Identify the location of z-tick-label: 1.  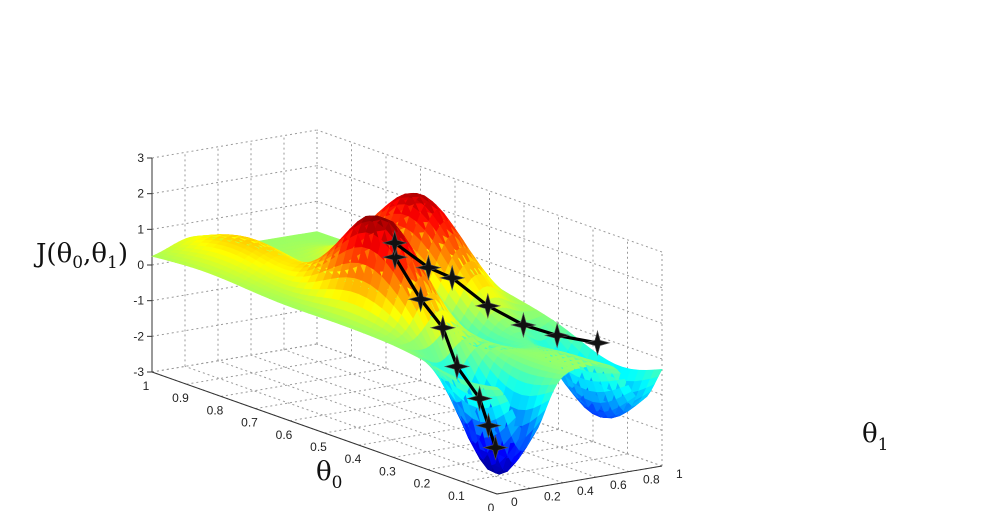
(140, 229).